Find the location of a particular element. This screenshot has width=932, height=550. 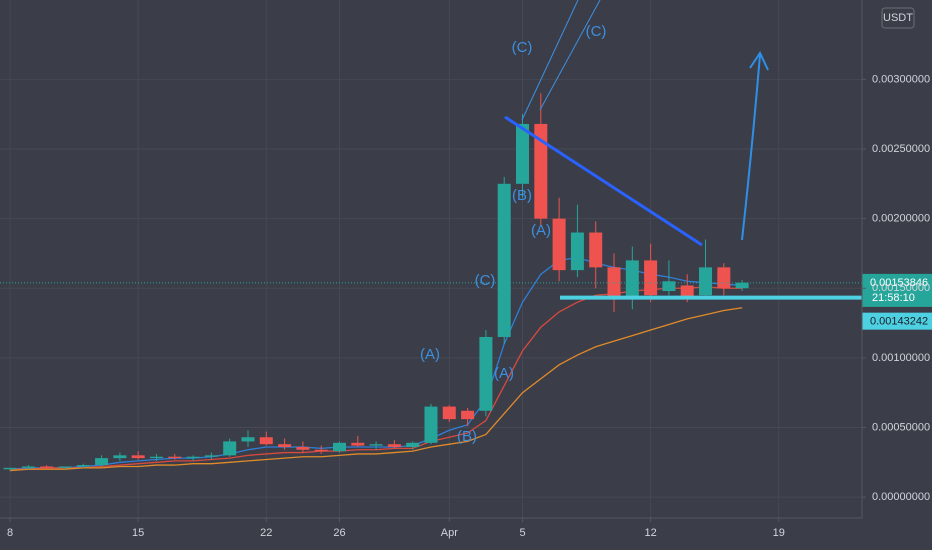

y-tick-label: 0.00000000 is located at coordinates (901, 497).